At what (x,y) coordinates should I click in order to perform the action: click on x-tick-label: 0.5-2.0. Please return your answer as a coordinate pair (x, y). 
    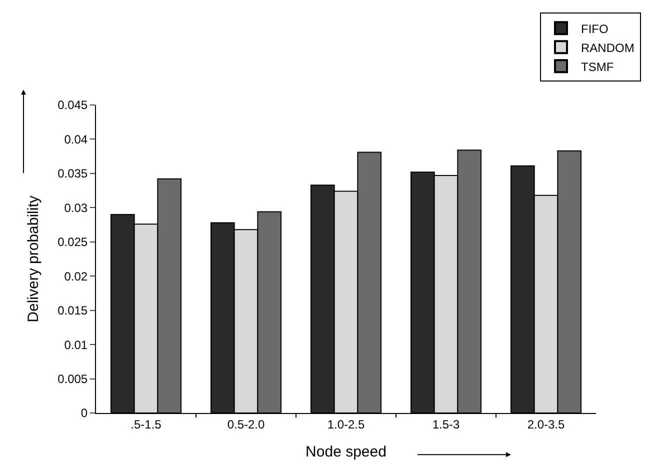
    Looking at the image, I should click on (246, 424).